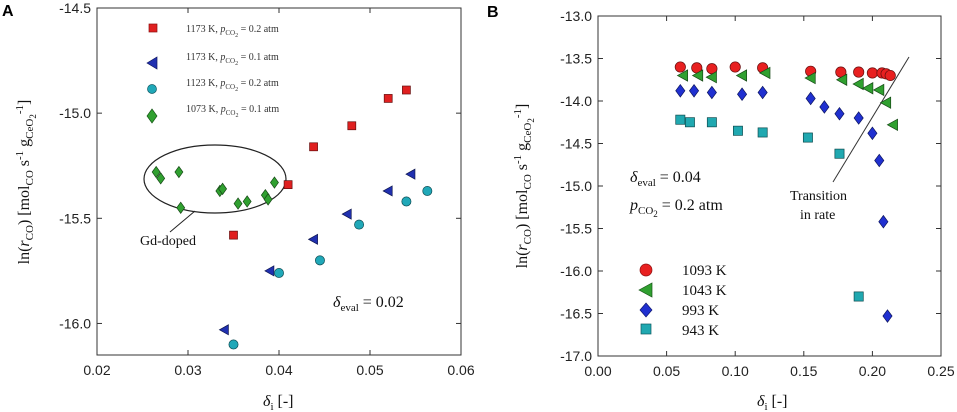  Describe the element at coordinates (817, 215) in the screenshot. I see `transition-label-2: in rate` at that location.